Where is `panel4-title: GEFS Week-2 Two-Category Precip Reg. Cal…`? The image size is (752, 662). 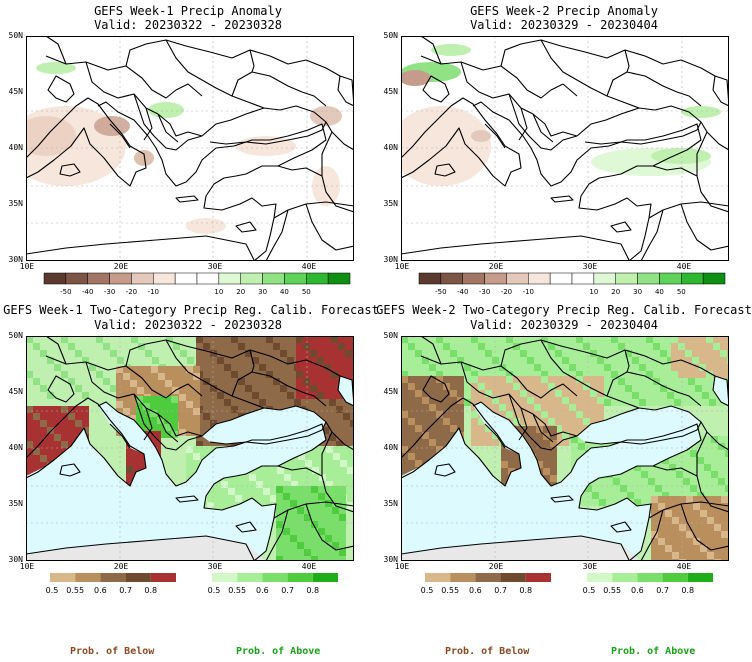
panel4-title: GEFS Week-2 Two-Category Precip Reg. Cal… is located at coordinates (564, 310).